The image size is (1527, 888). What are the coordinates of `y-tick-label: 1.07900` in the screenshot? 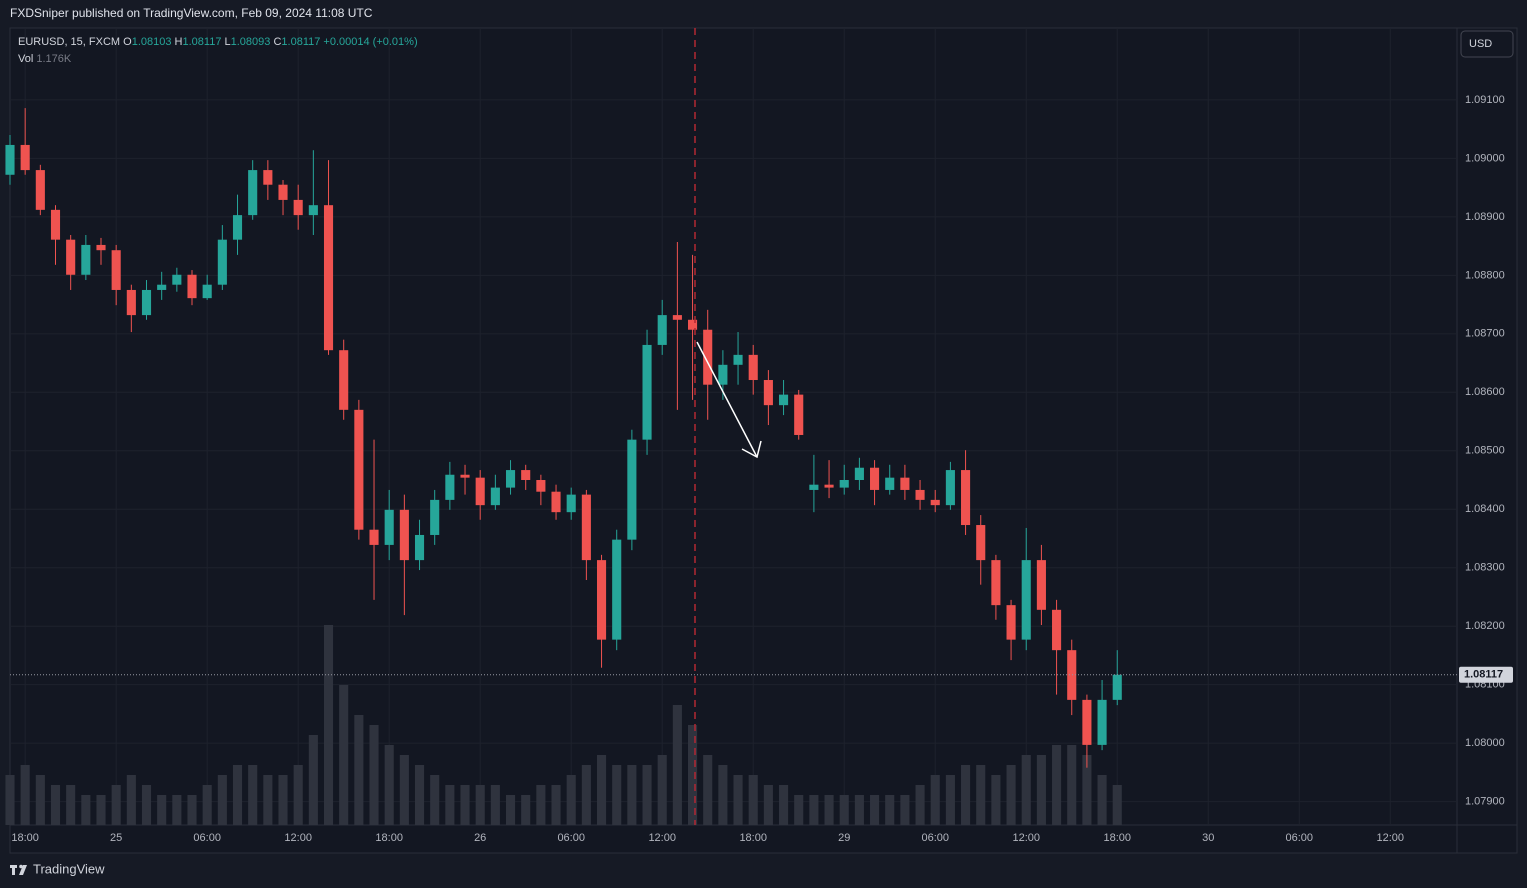 It's located at (1485, 802).